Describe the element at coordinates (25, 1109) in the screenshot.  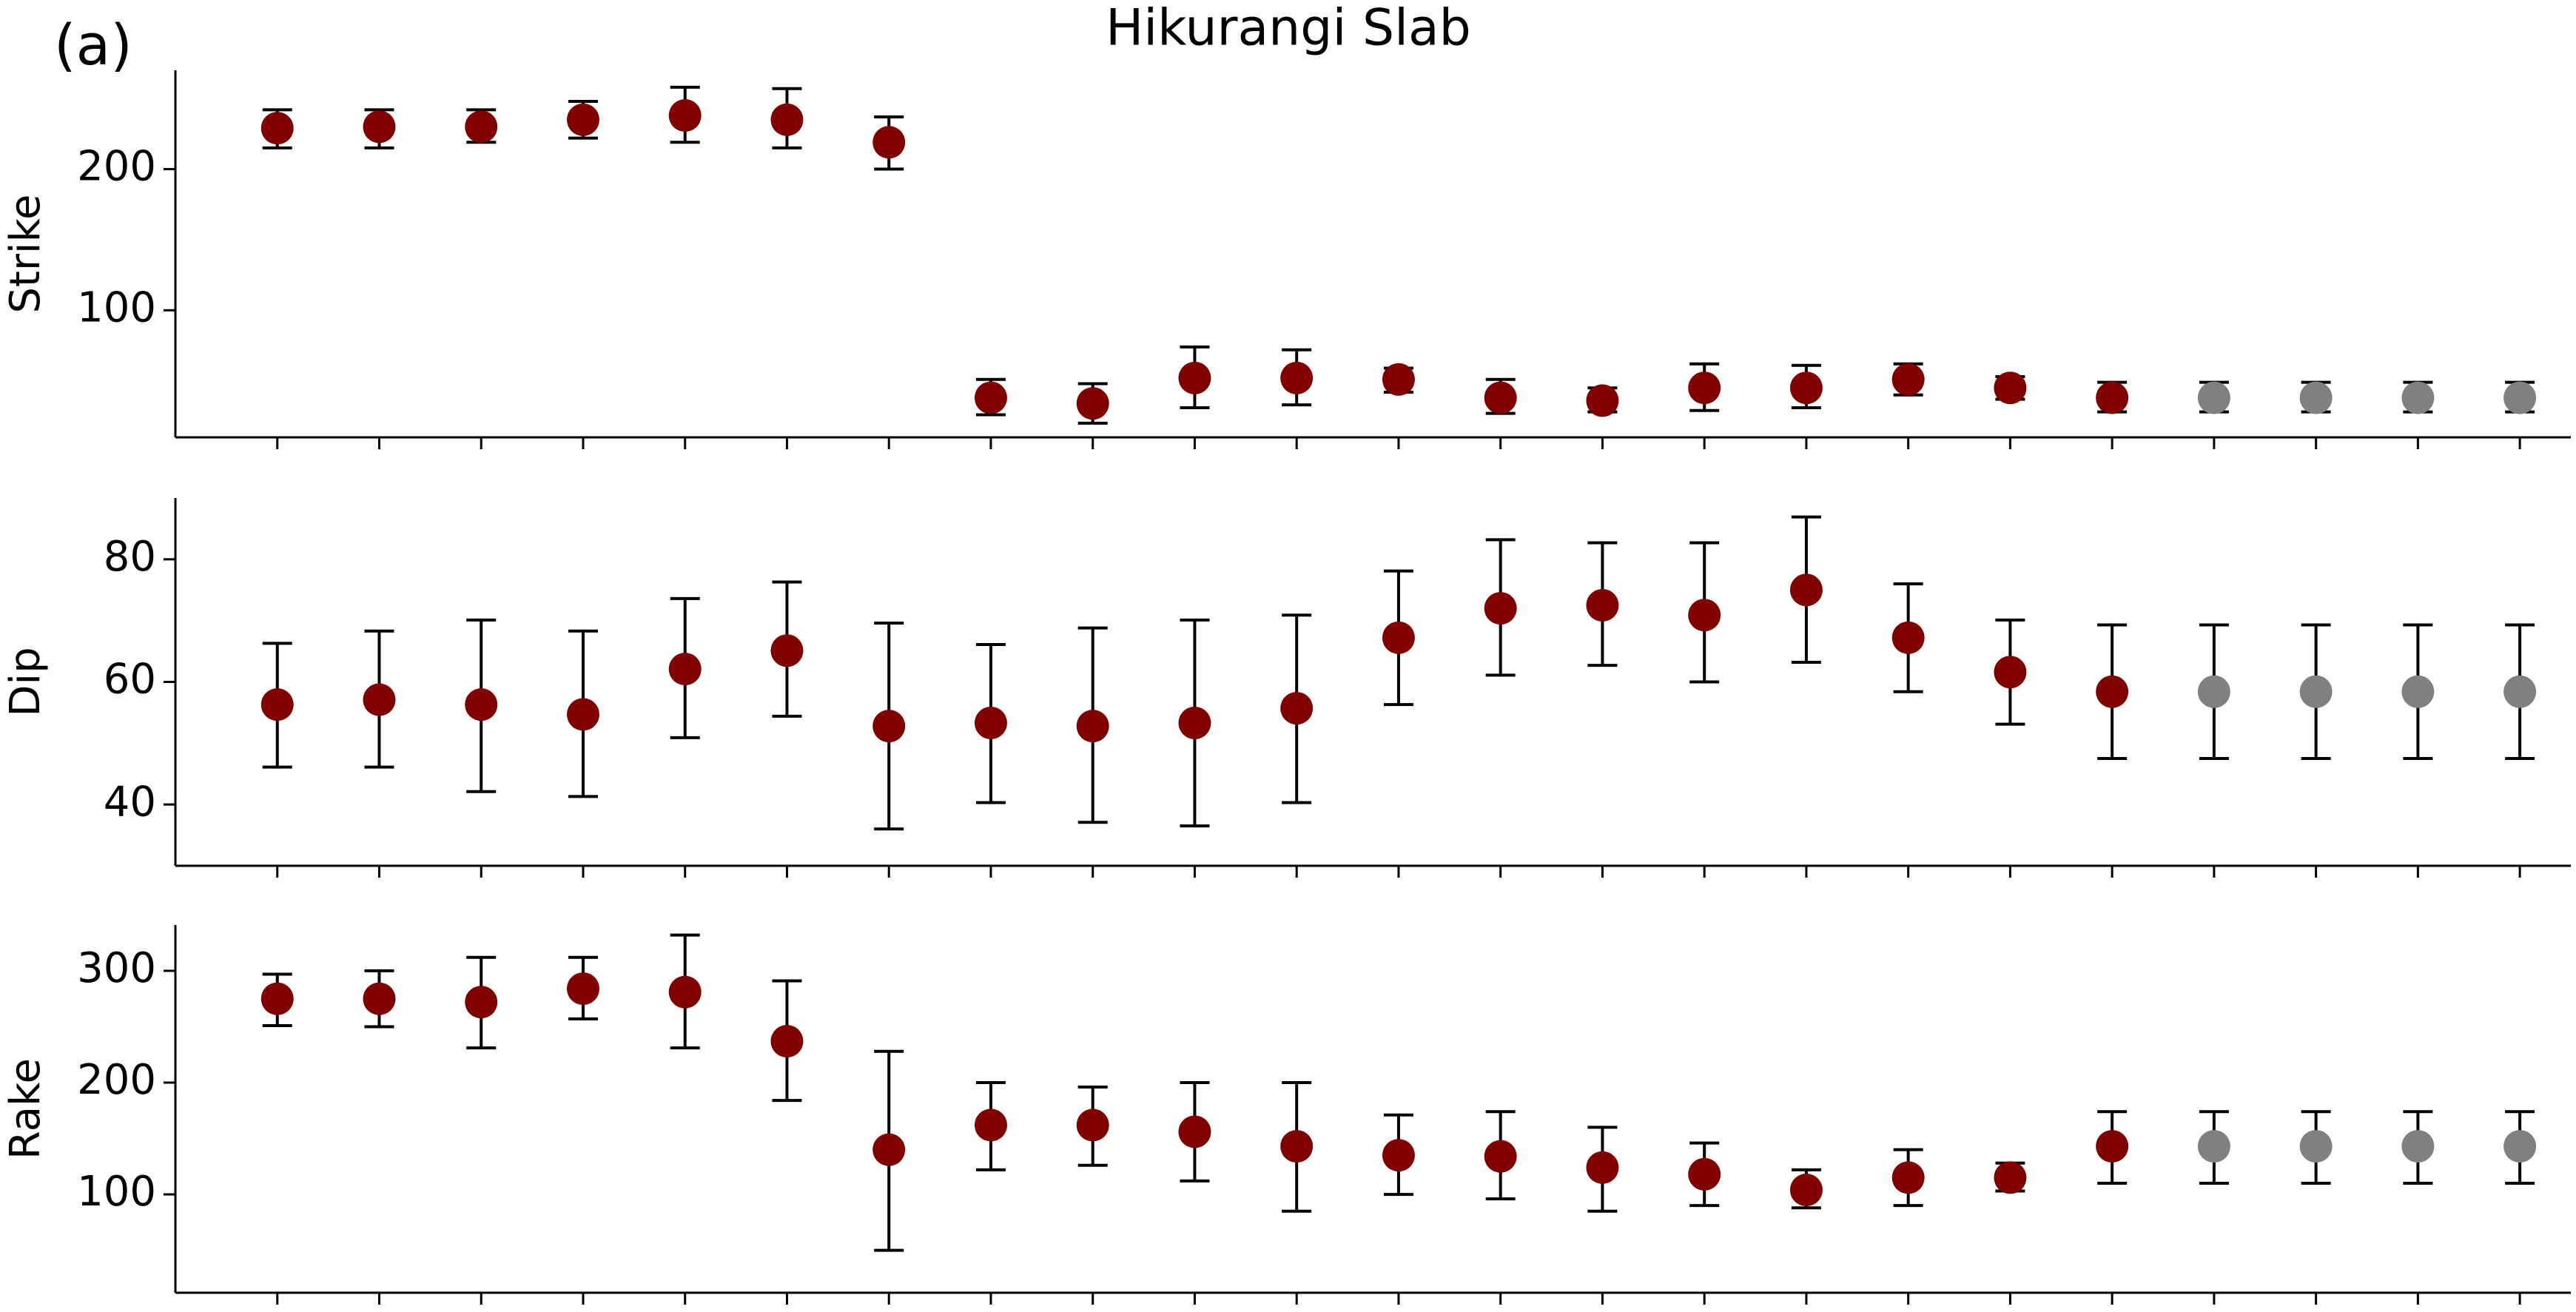
I see `y-axis-label: Rake` at that location.